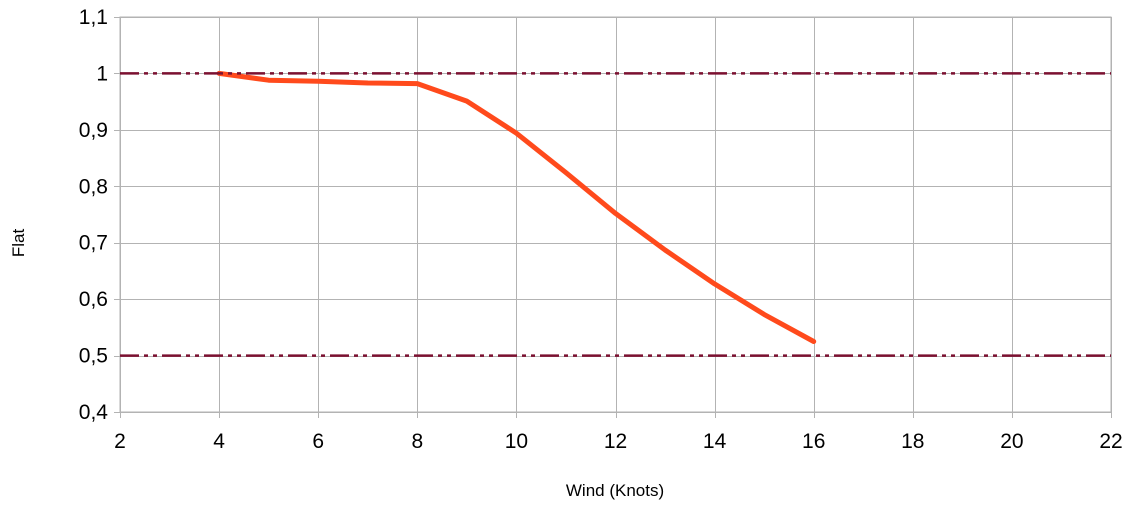 The height and width of the screenshot is (513, 1133). What do you see at coordinates (615, 490) in the screenshot?
I see `x-axis-title: Wind (Knots)` at bounding box center [615, 490].